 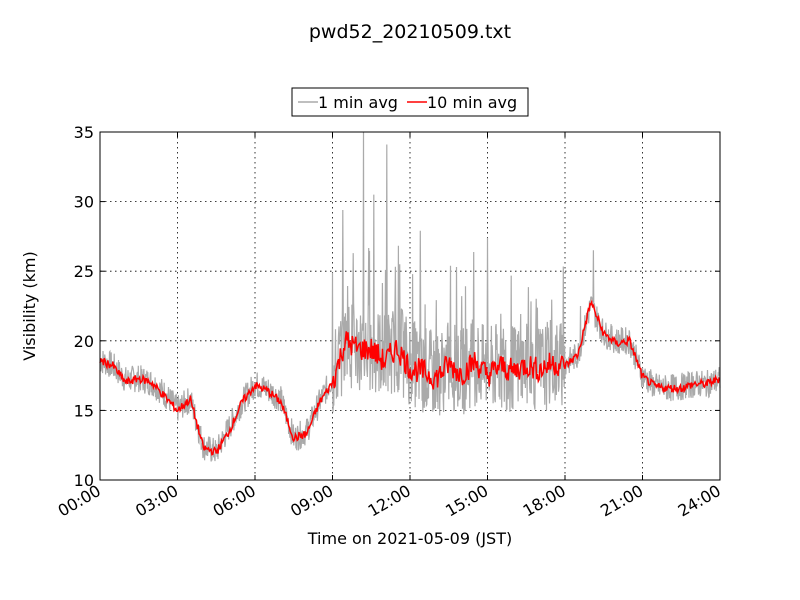 What do you see at coordinates (410, 32) in the screenshot?
I see `chart-title: pwd52_20210509.txt` at bounding box center [410, 32].